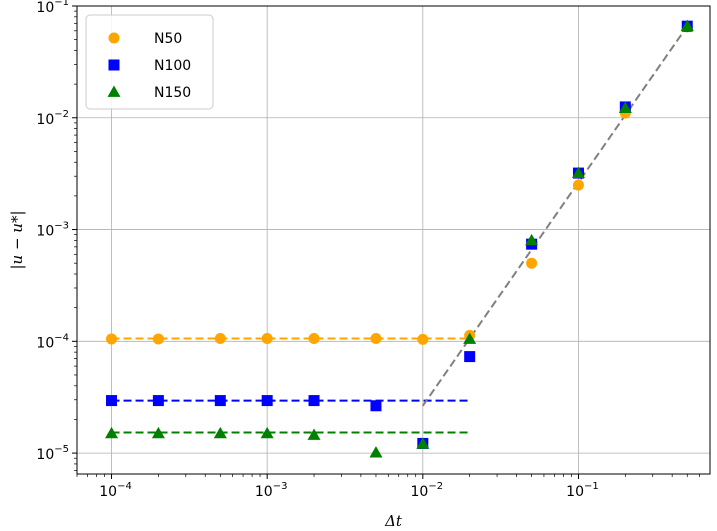  What do you see at coordinates (168, 39) in the screenshot?
I see `legend-label: N50` at bounding box center [168, 39].